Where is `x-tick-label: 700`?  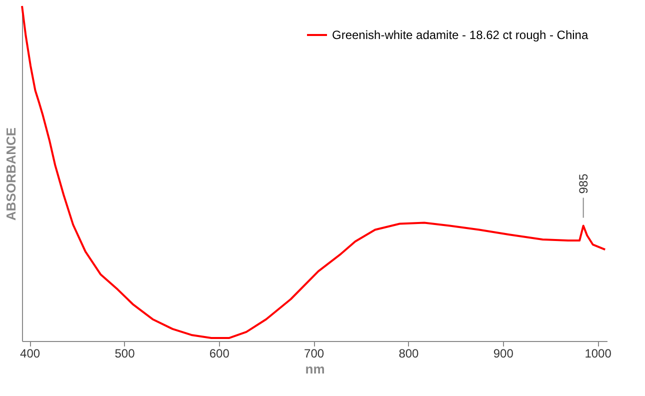 x-tick-label: 700 is located at coordinates (314, 353).